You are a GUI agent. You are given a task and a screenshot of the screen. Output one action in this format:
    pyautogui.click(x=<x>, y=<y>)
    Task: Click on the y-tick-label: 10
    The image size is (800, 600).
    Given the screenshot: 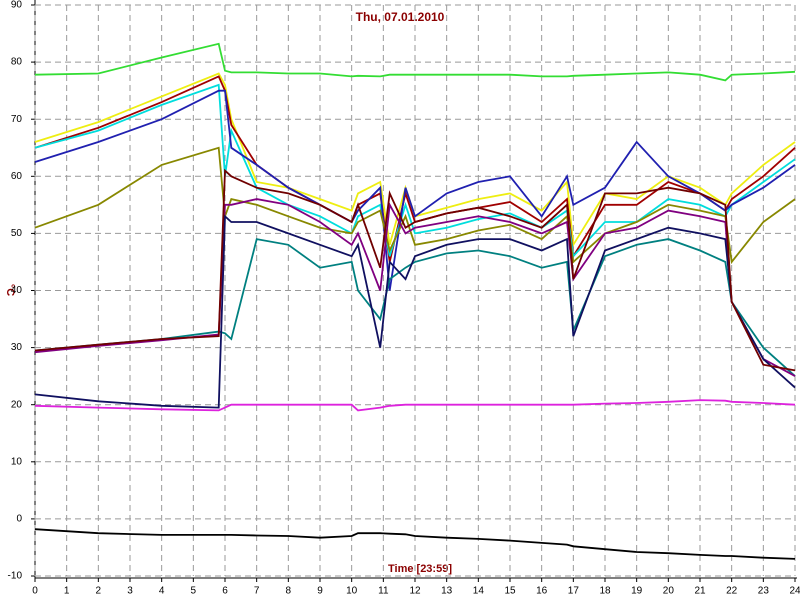 What is the action you would take?
    pyautogui.click(x=17, y=461)
    